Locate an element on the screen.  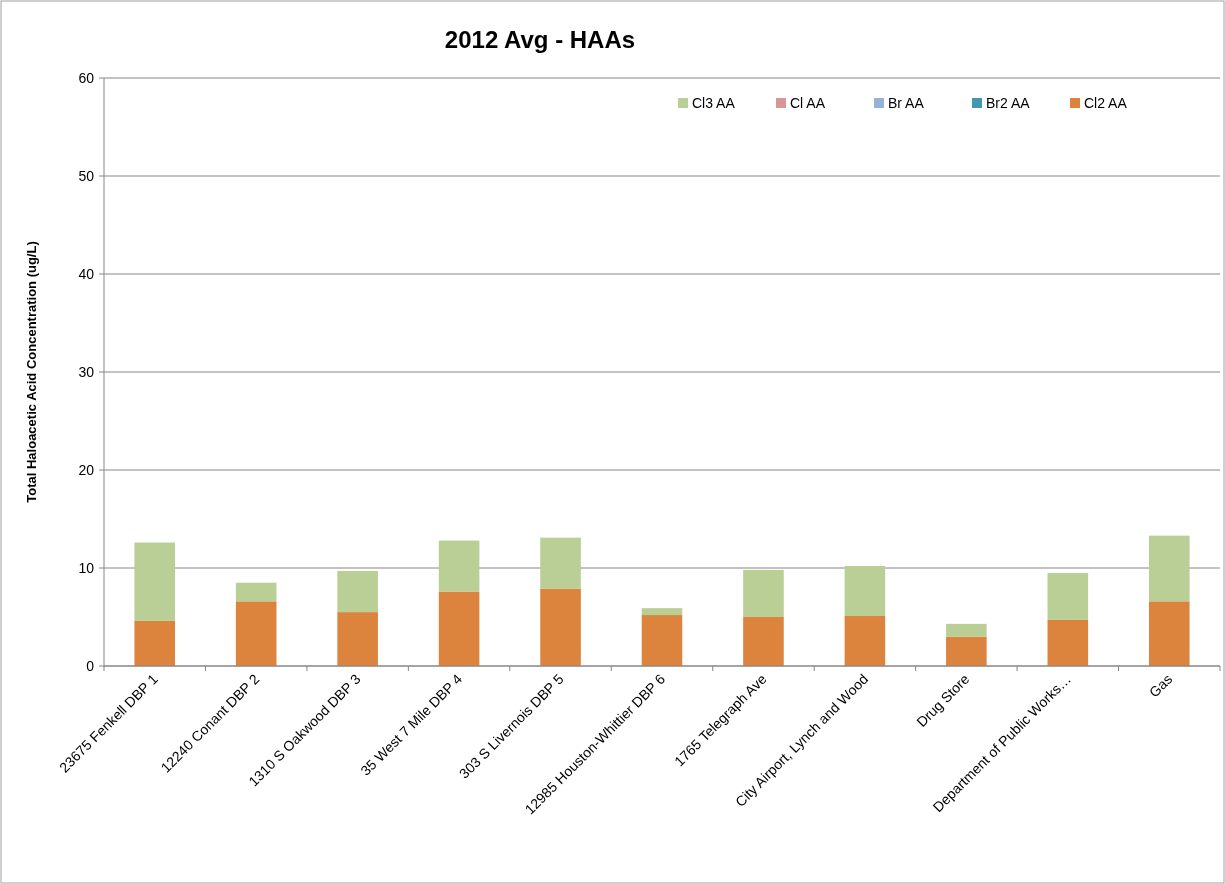
y-tick-label: 50 is located at coordinates (86, 175).